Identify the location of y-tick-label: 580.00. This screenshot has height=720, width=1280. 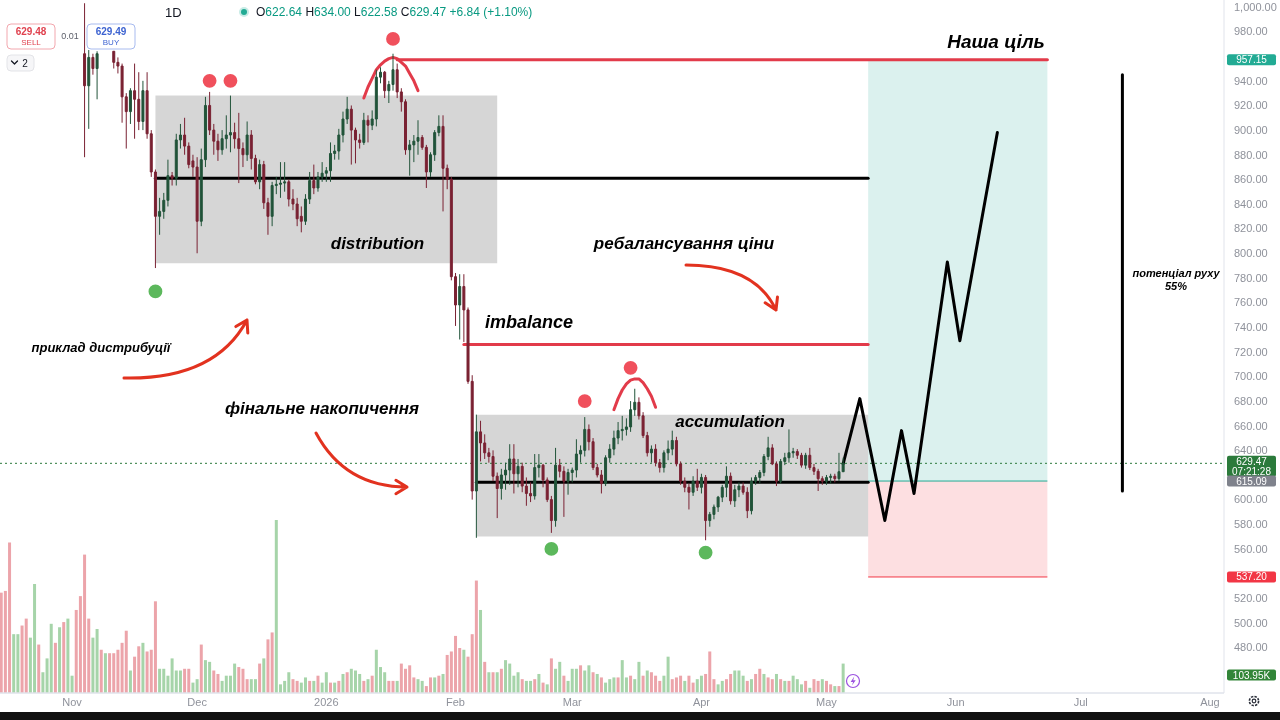
(1251, 524).